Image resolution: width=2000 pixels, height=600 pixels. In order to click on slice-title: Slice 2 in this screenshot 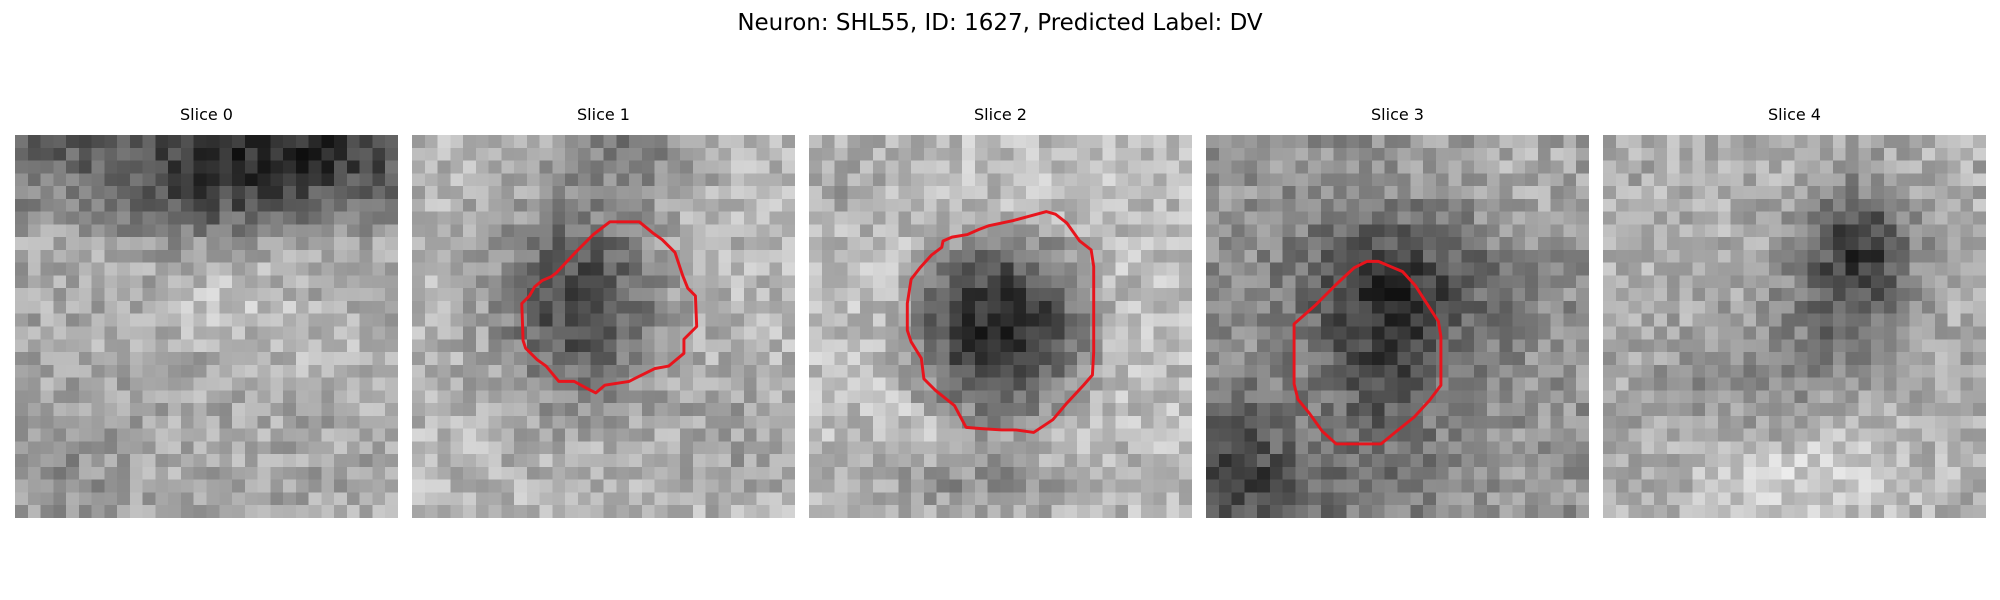, I will do `click(1000, 114)`.